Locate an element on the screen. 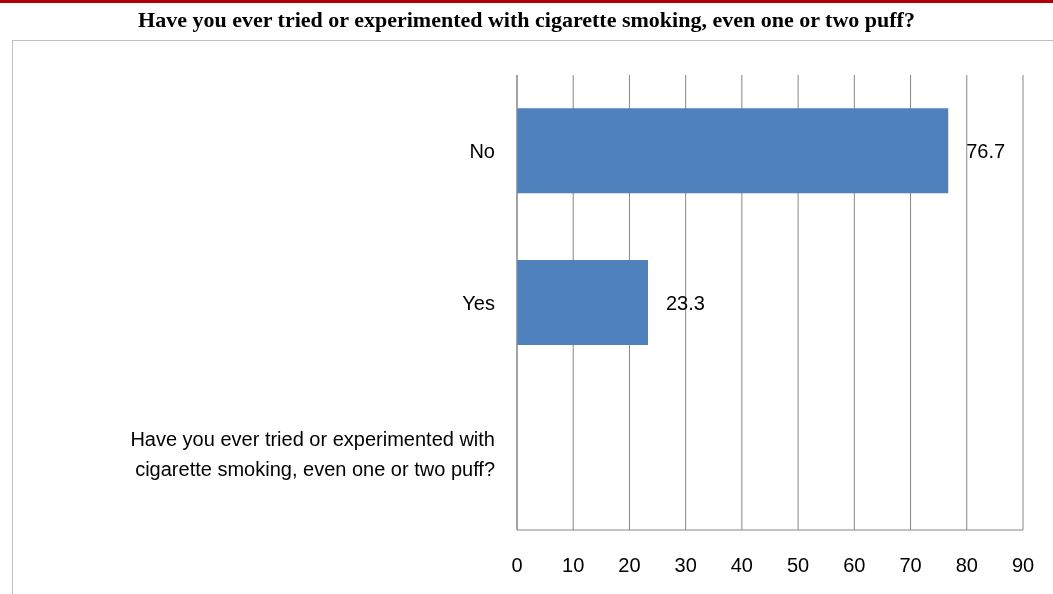 Image resolution: width=1053 pixels, height=594 pixels. y-tick-label: Have you ever tried or experimented with cigarette smoking, even one or two puff? is located at coordinates (312, 454).